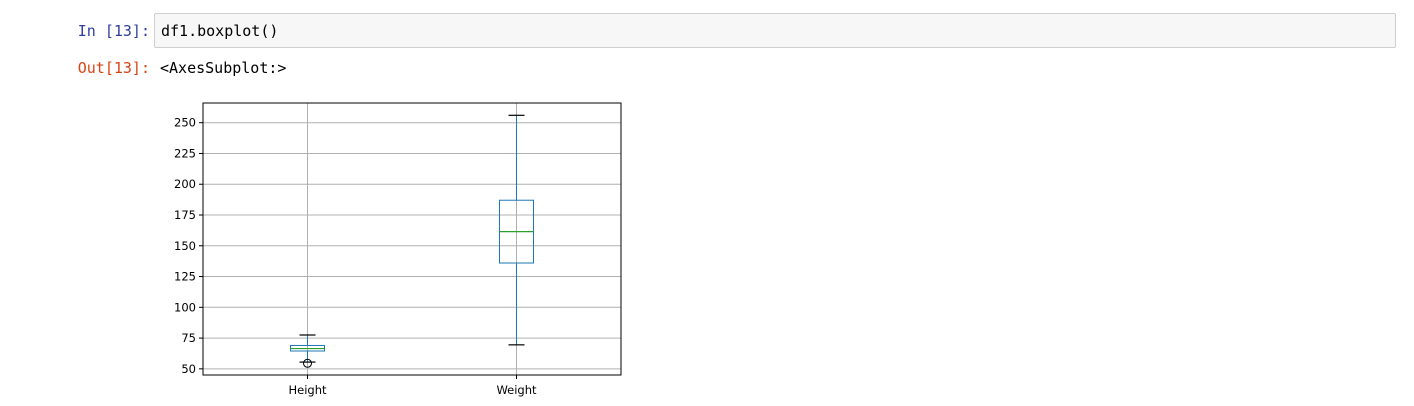  Describe the element at coordinates (185, 153) in the screenshot. I see `y-tick-label: 225` at that location.